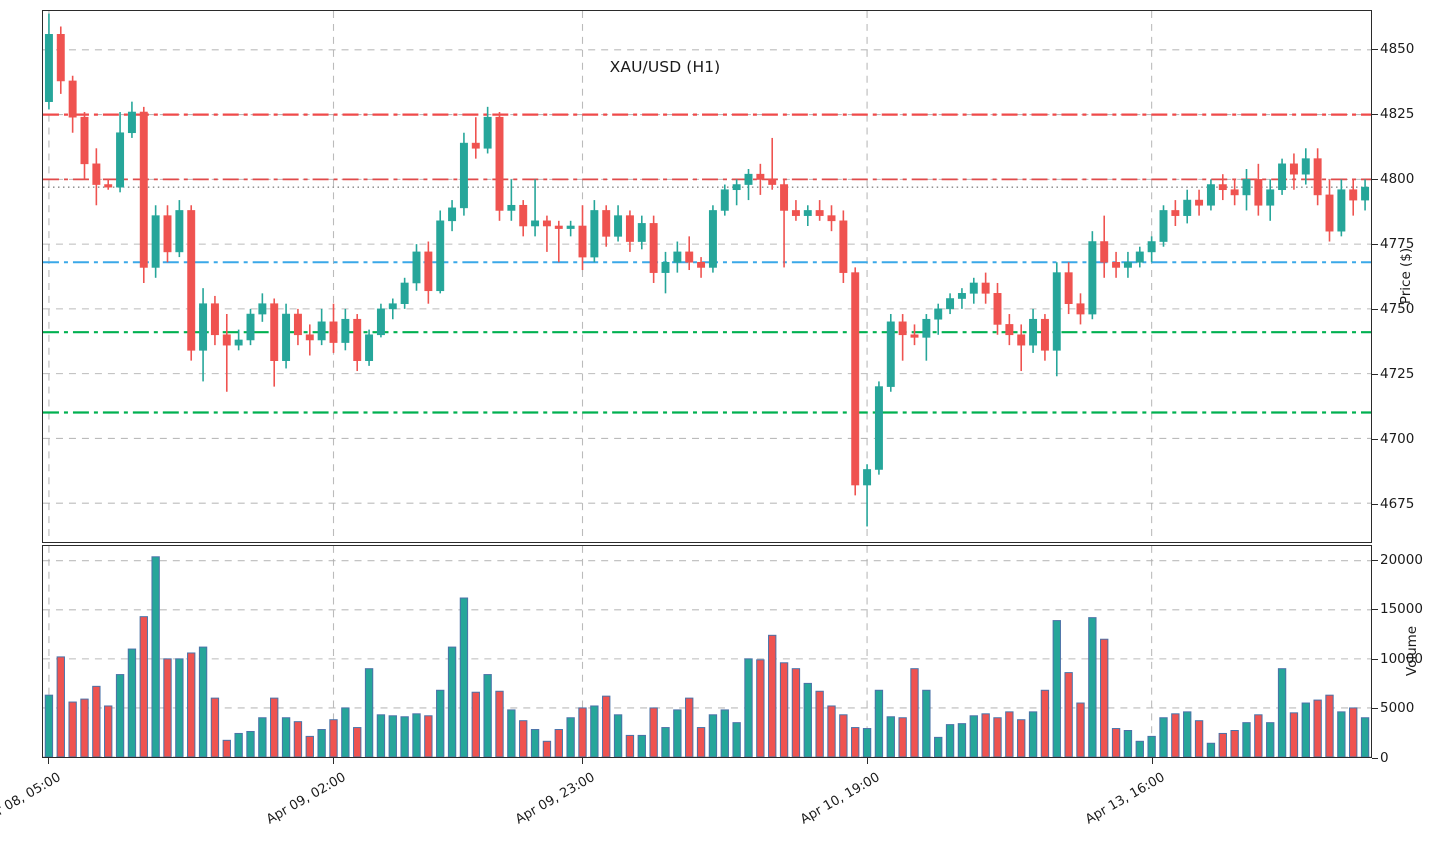 Image resolution: width=1456 pixels, height=851 pixels. What do you see at coordinates (1397, 114) in the screenshot?
I see `price-tick-label: 4825` at bounding box center [1397, 114].